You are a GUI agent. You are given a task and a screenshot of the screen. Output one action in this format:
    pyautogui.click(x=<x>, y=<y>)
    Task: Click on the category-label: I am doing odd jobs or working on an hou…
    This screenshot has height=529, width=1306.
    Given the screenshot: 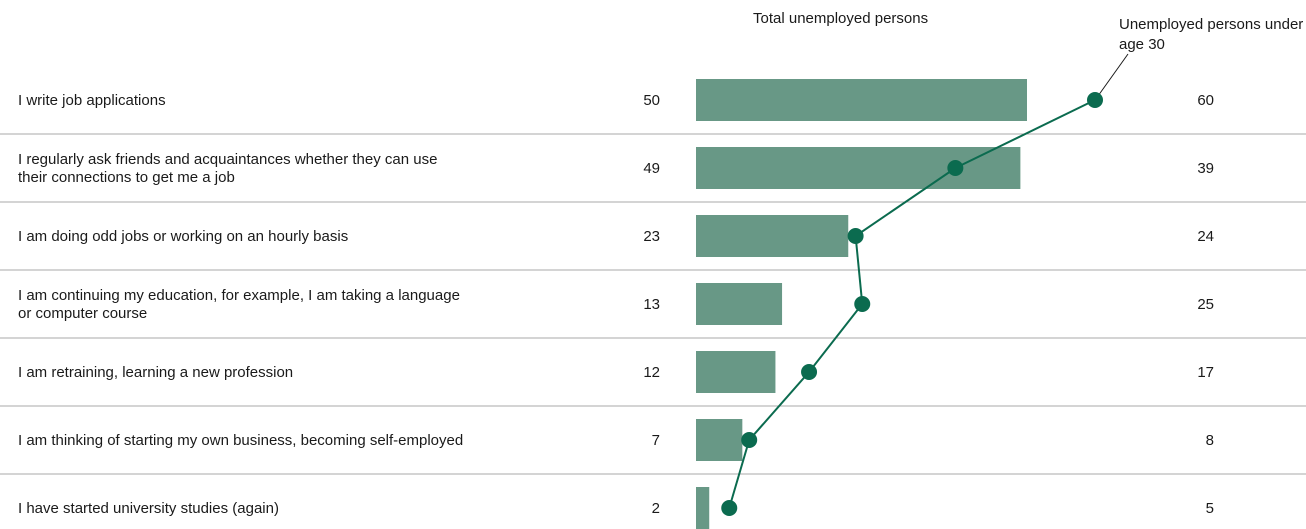 What is the action you would take?
    pyautogui.click(x=183, y=236)
    